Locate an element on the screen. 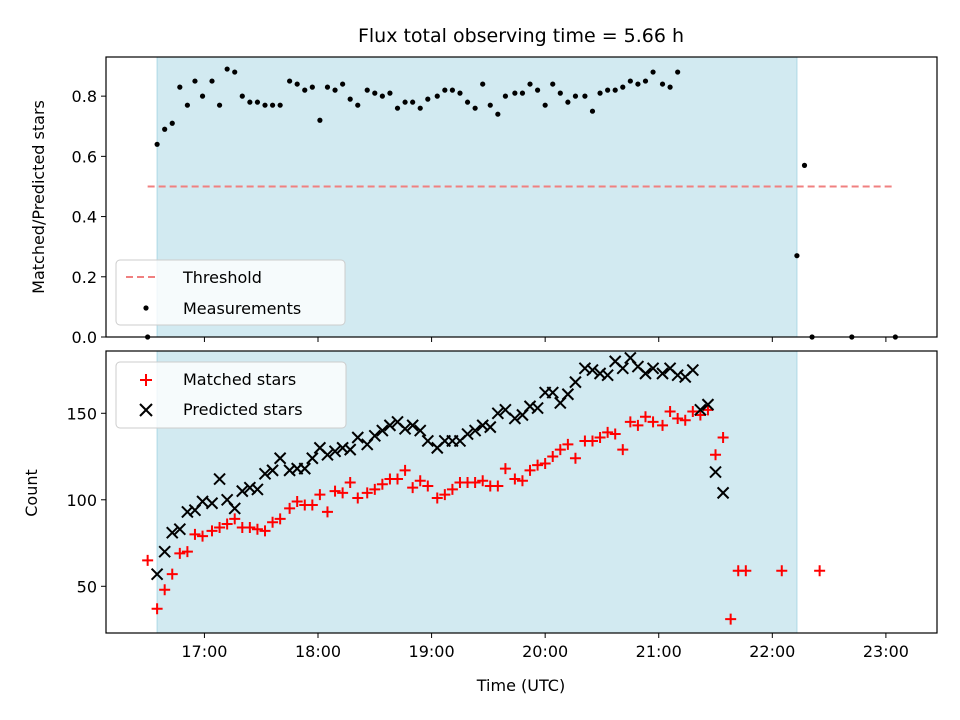 The image size is (960, 720). y-tick-label: 100 is located at coordinates (81, 500).